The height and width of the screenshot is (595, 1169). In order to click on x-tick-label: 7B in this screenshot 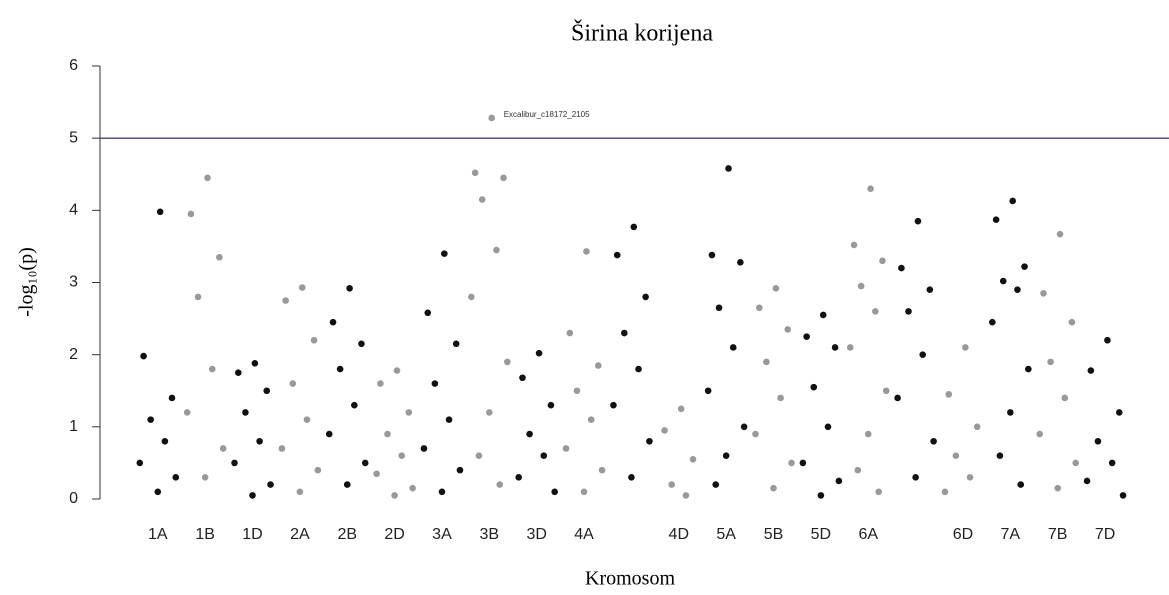, I will do `click(1058, 534)`.